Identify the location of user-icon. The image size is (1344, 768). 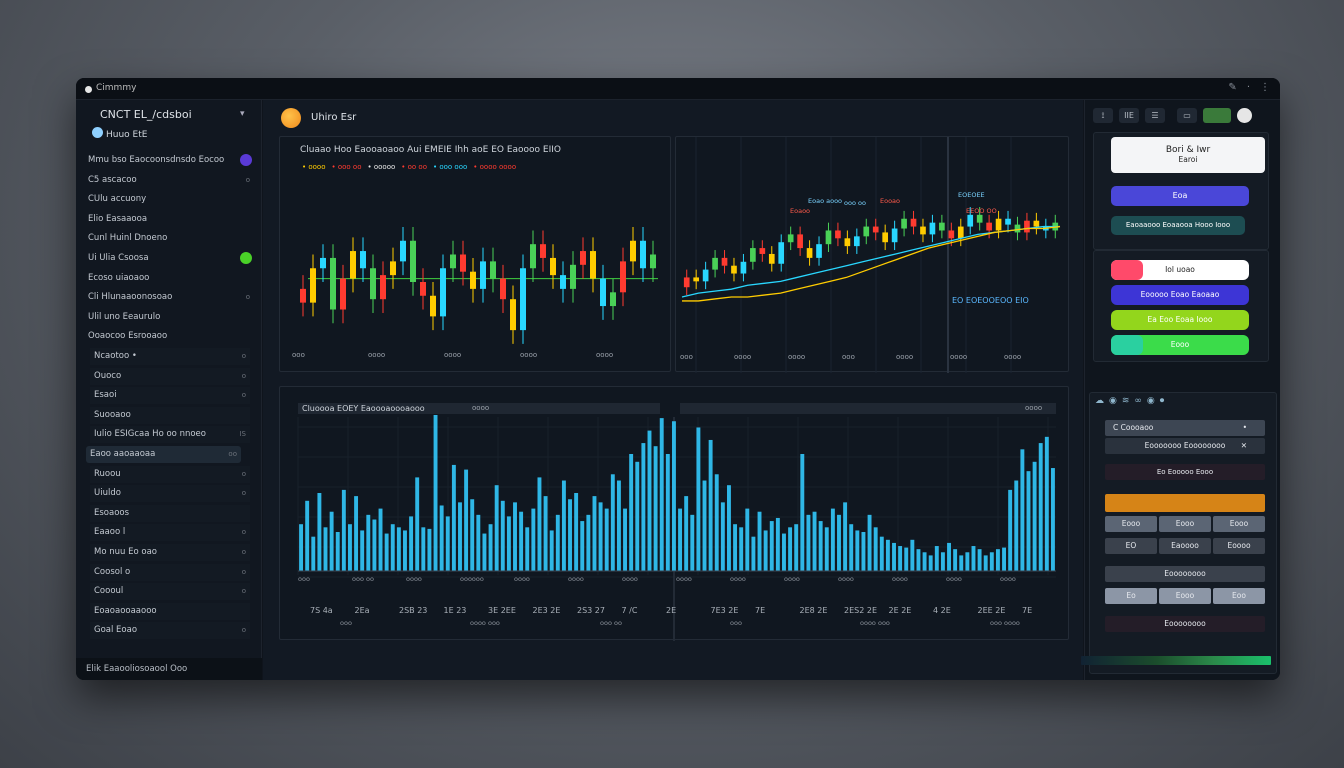
(1244, 115).